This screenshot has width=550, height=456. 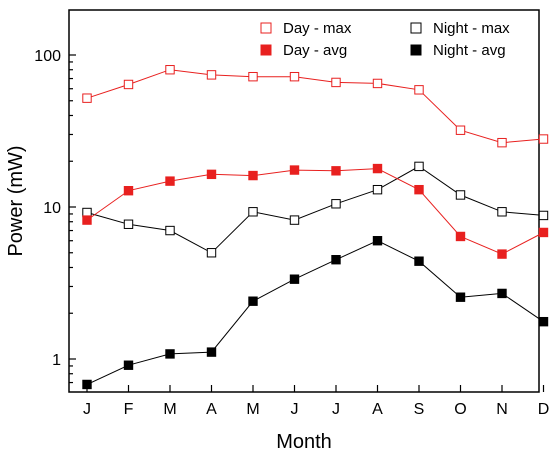 I want to click on x-tick-label: F, so click(x=129, y=409).